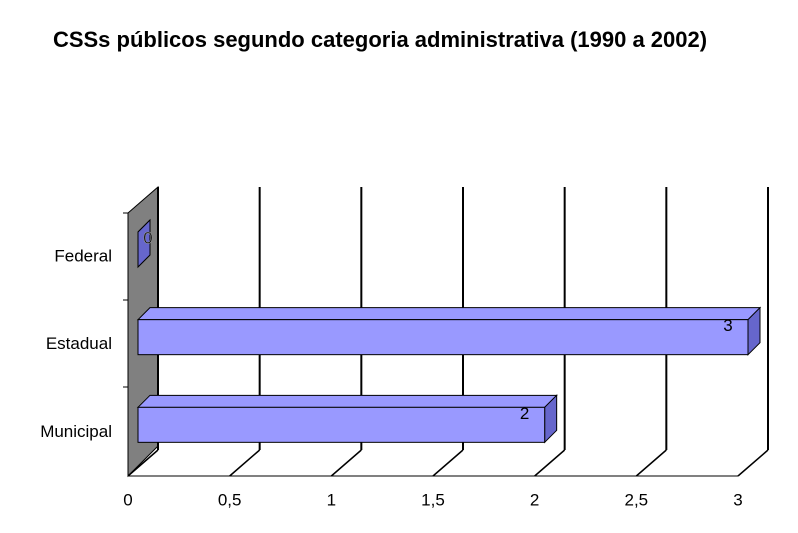 The height and width of the screenshot is (533, 798). Describe the element at coordinates (230, 499) in the screenshot. I see `x-tick-label: 0,5` at that location.